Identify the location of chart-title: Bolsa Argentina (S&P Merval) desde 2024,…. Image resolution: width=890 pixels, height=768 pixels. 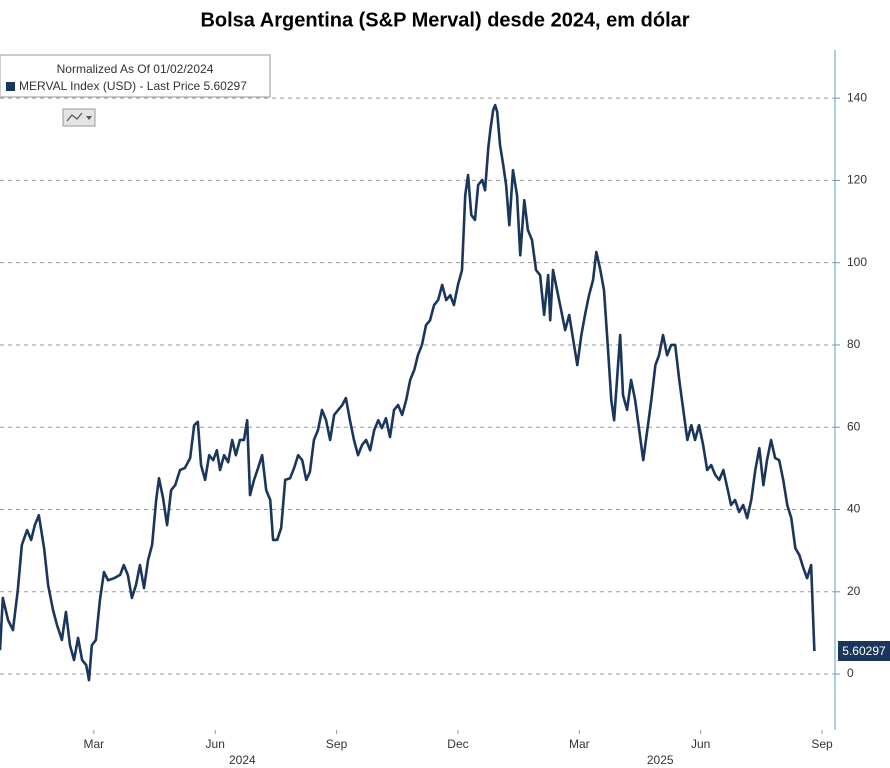
(444, 20).